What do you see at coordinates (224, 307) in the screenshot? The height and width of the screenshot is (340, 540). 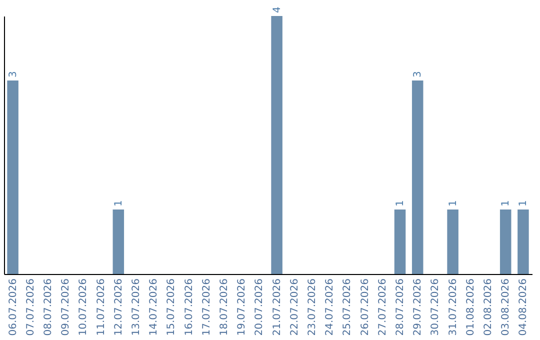 I see `x-tick-label: 18.07.2026` at bounding box center [224, 307].